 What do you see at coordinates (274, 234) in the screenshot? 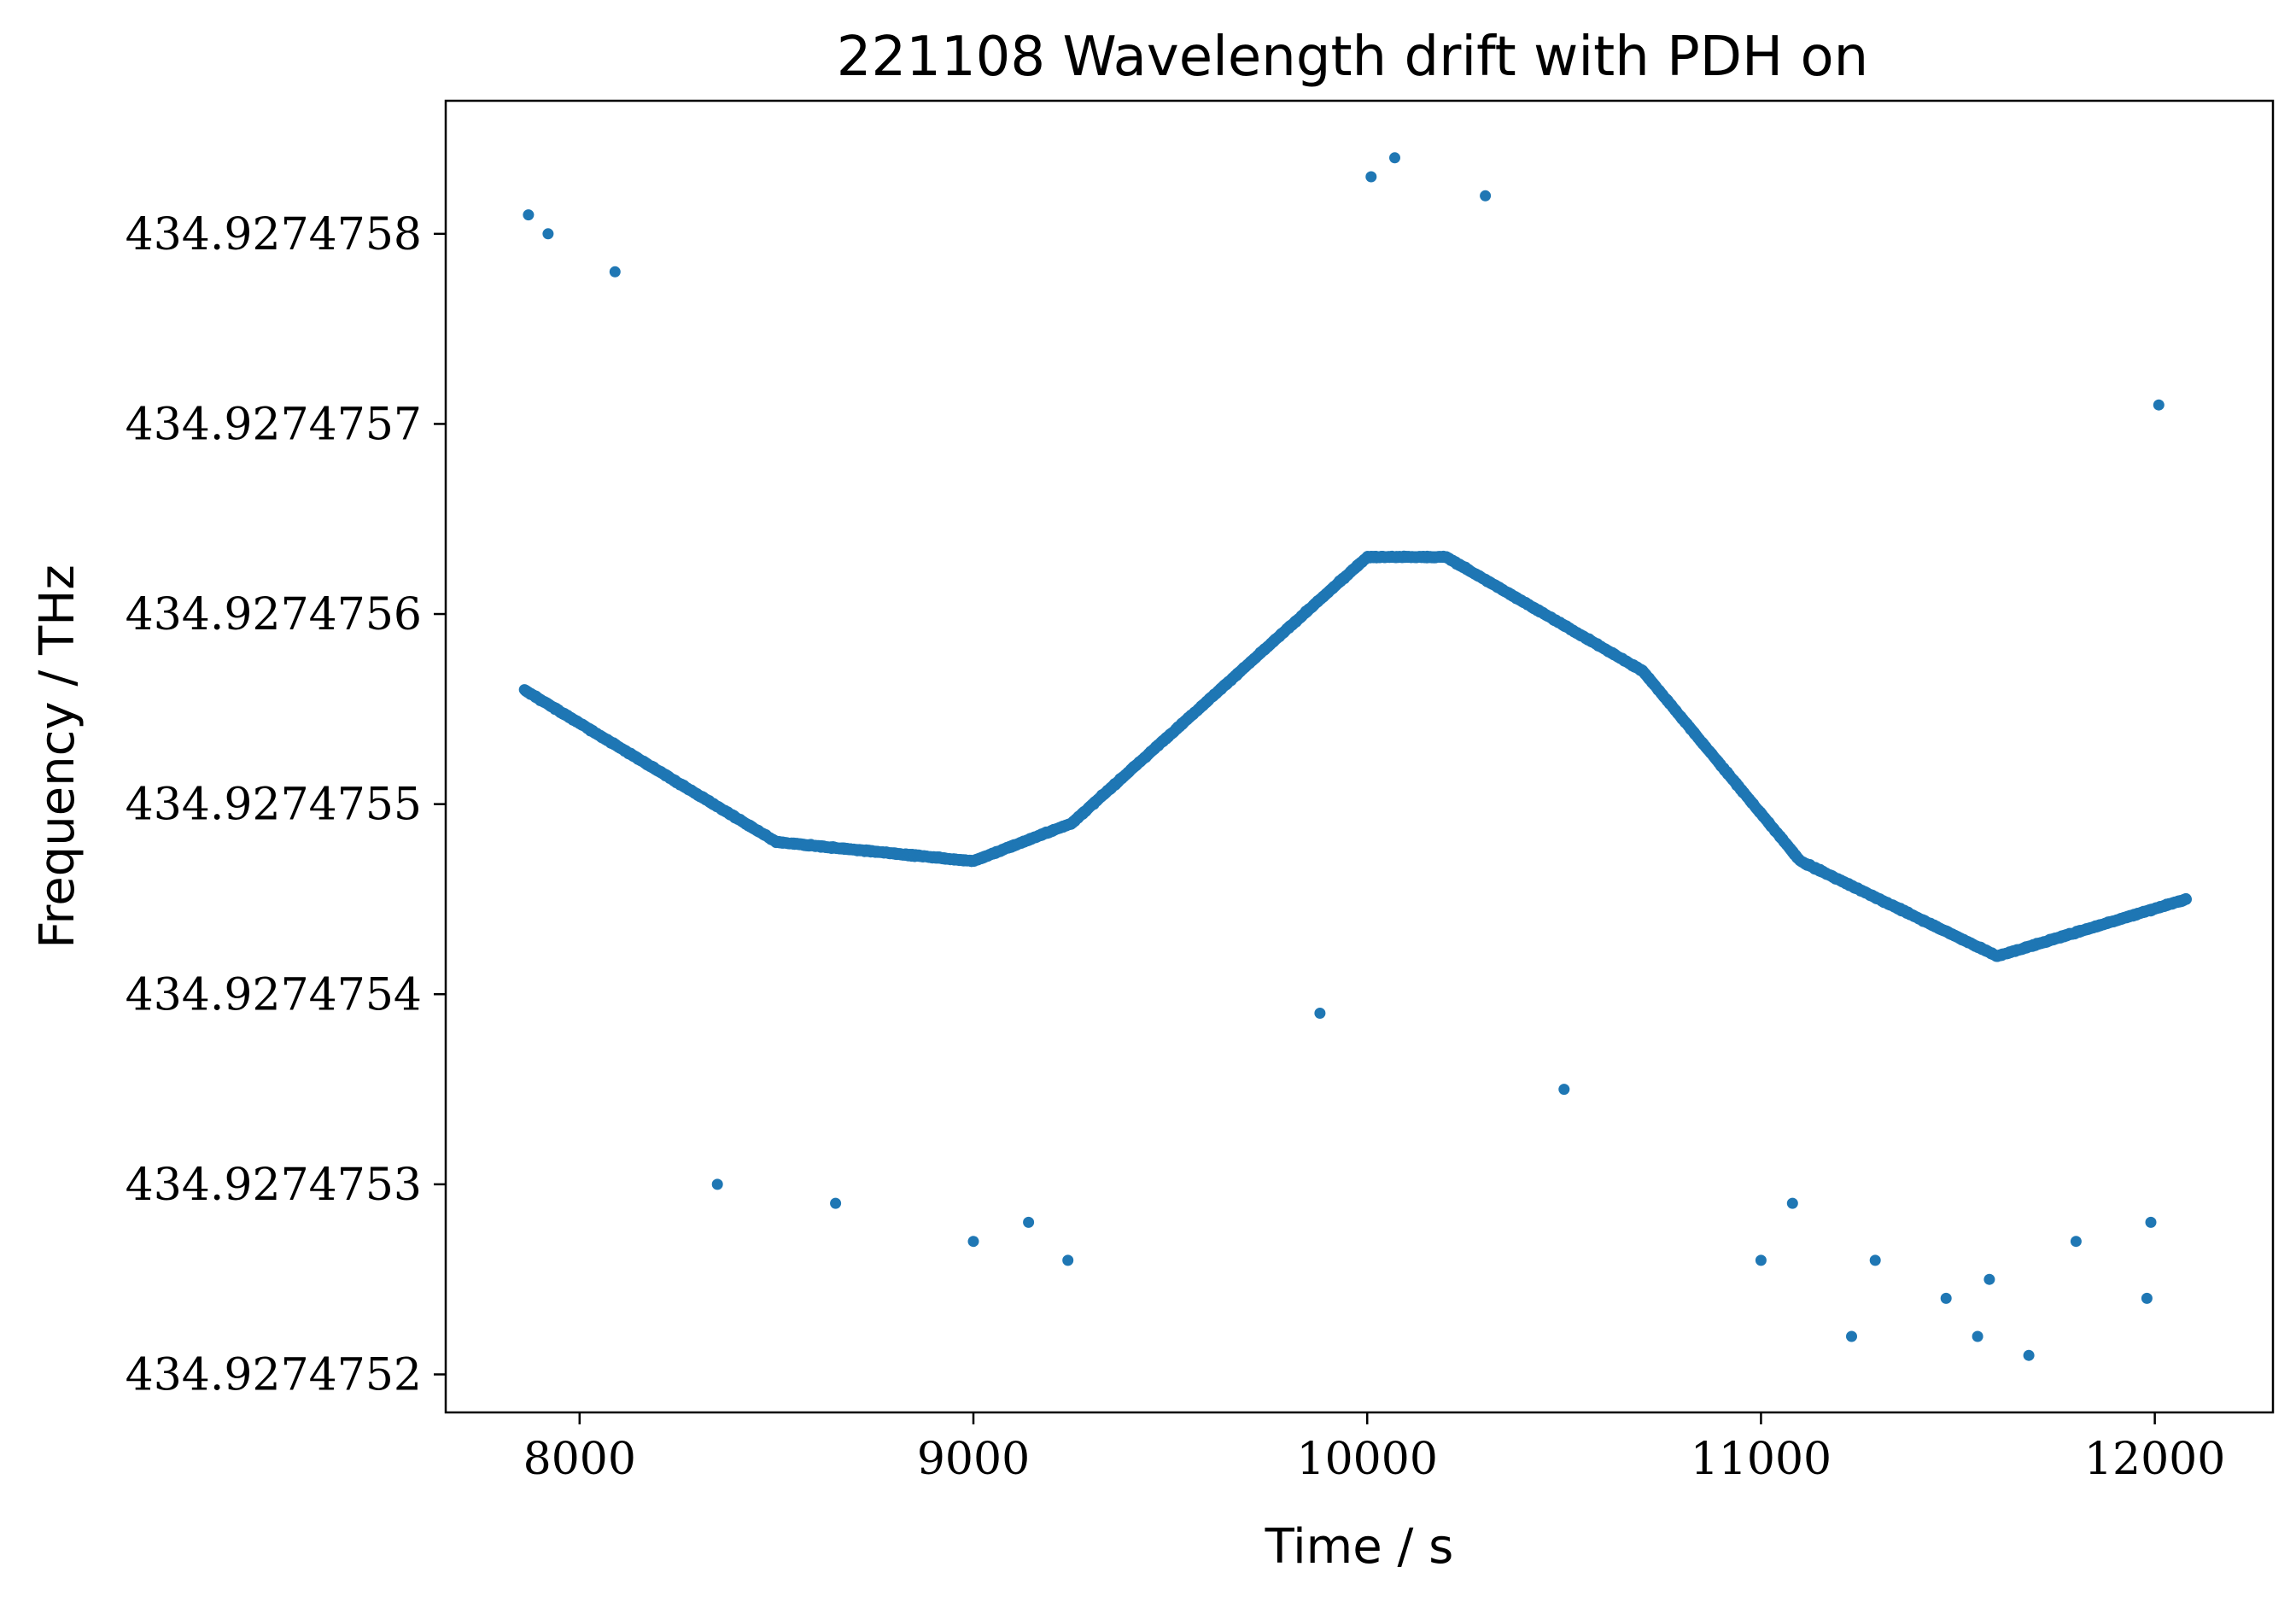
I see `y-tick-label: 434.9274758` at bounding box center [274, 234].